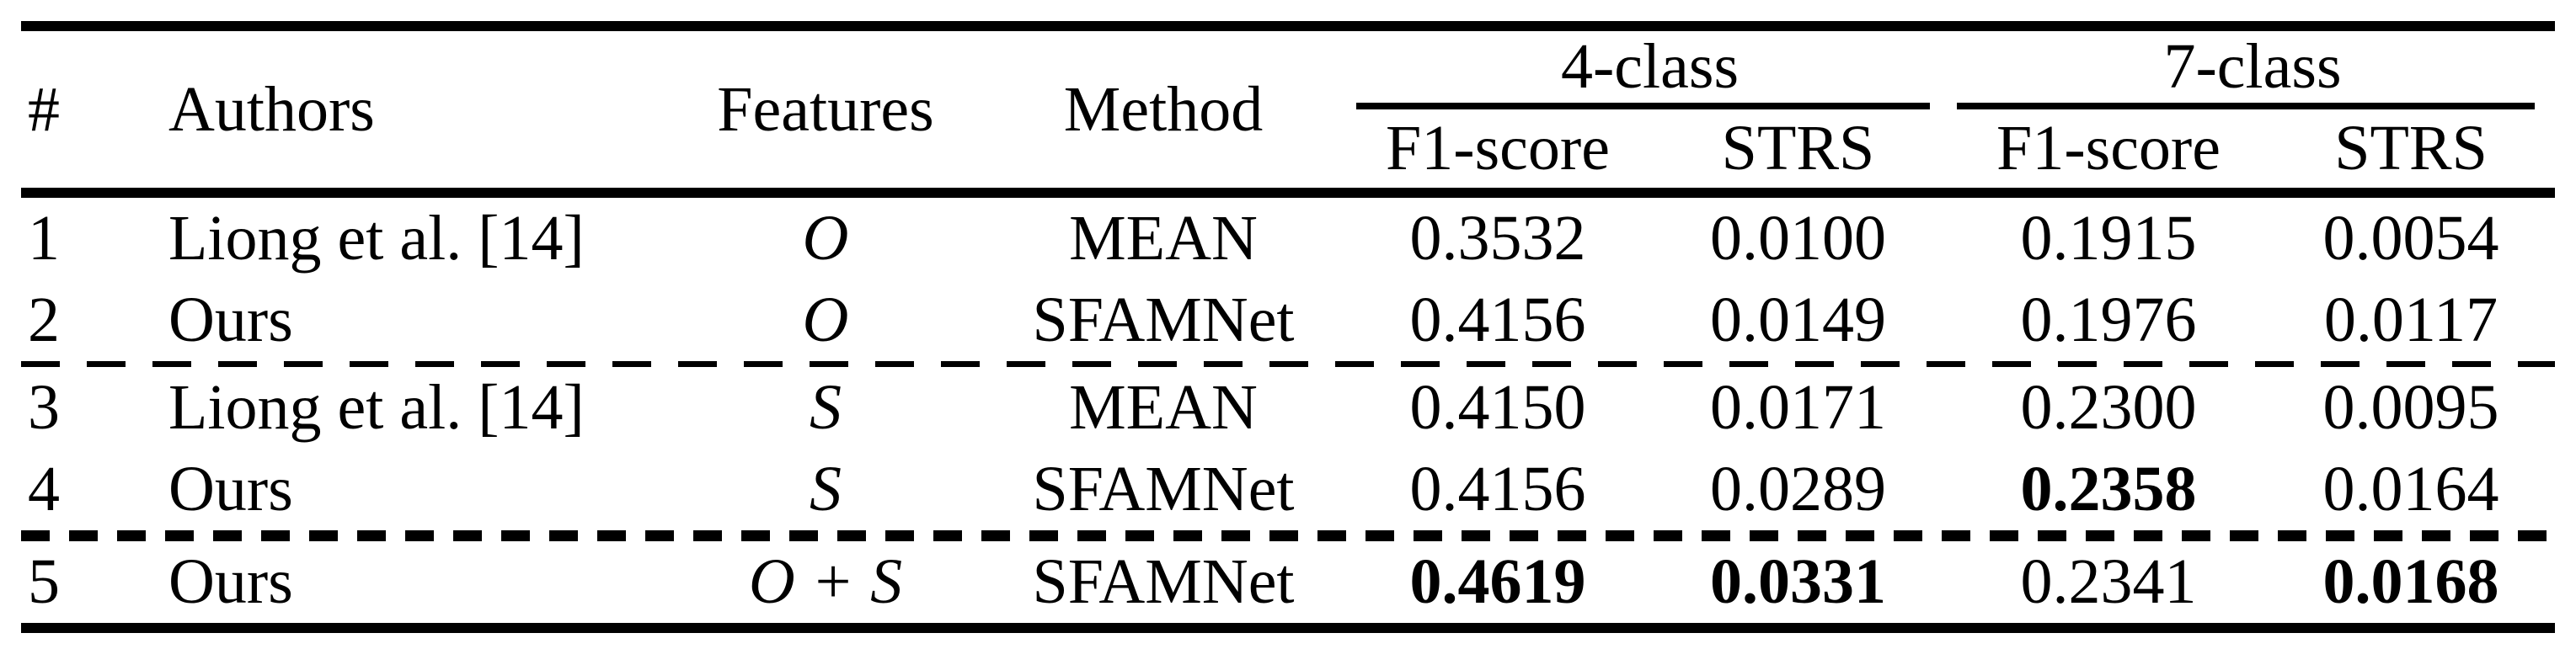 This screenshot has height=649, width=2576. What do you see at coordinates (44, 238) in the screenshot?
I see `cell-num: 1` at bounding box center [44, 238].